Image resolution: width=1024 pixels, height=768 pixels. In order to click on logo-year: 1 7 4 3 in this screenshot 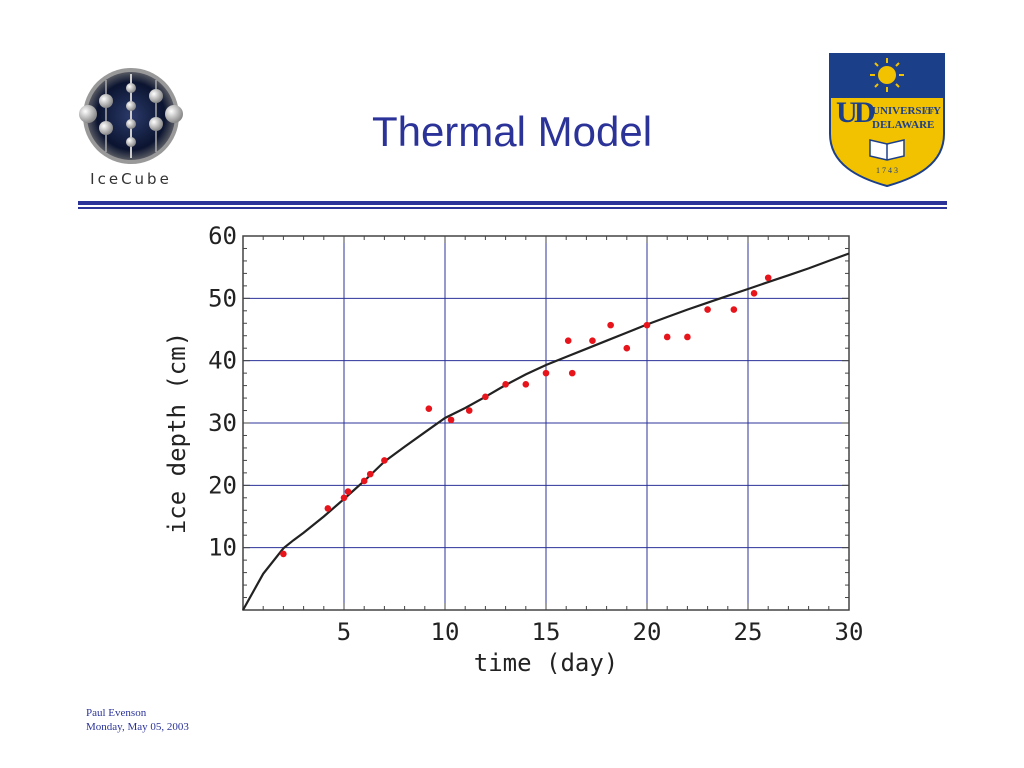, I will do `click(887, 170)`.